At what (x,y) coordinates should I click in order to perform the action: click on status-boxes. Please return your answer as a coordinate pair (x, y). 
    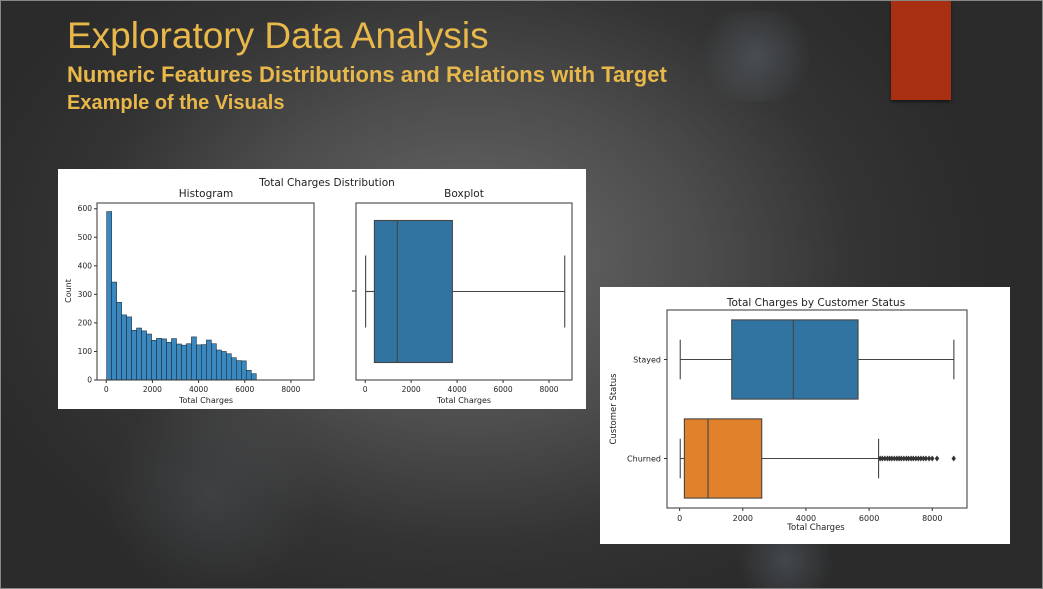
    Looking at the image, I should click on (817, 409).